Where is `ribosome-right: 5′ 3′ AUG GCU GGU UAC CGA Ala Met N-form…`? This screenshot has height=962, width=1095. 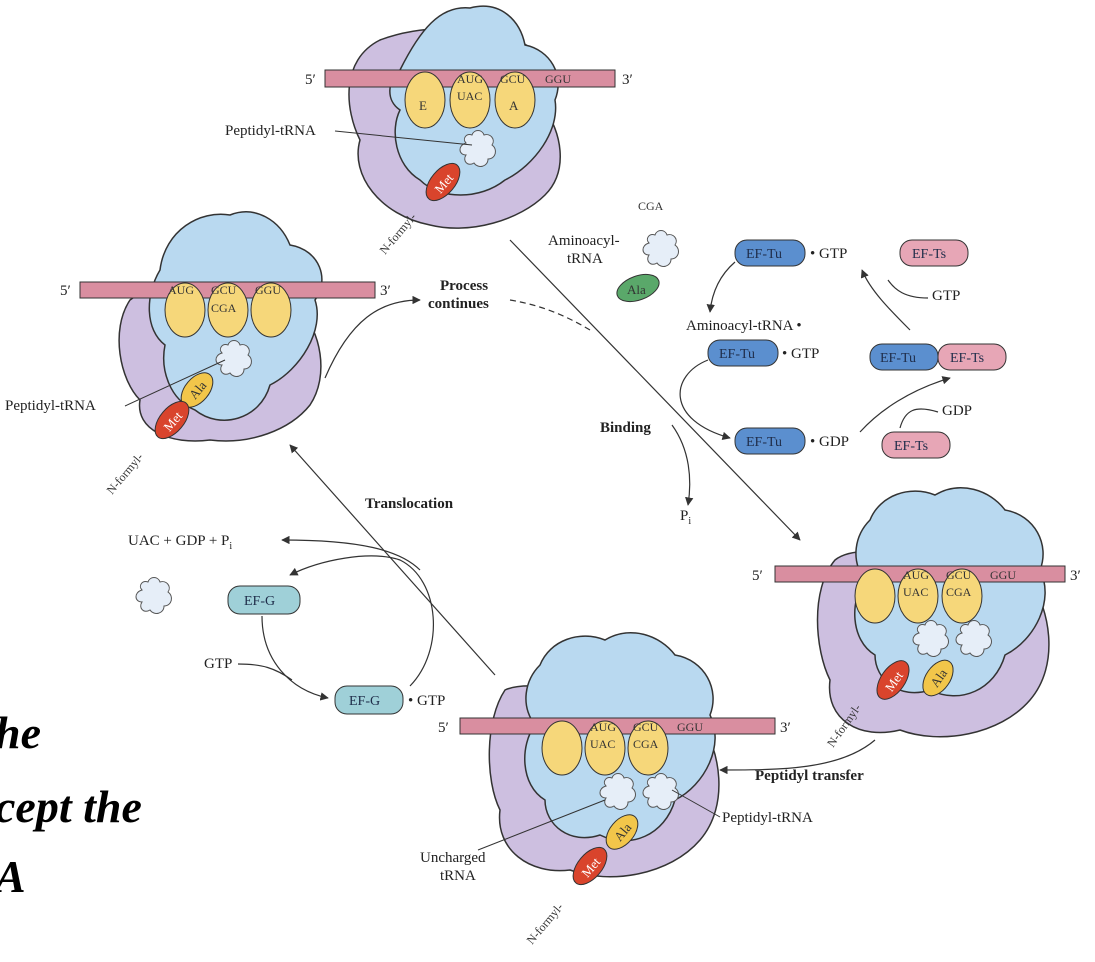
ribosome-right: 5′ 3′ AUG GCU GGU UAC CGA Ala Met N-form… is located at coordinates (916, 618).